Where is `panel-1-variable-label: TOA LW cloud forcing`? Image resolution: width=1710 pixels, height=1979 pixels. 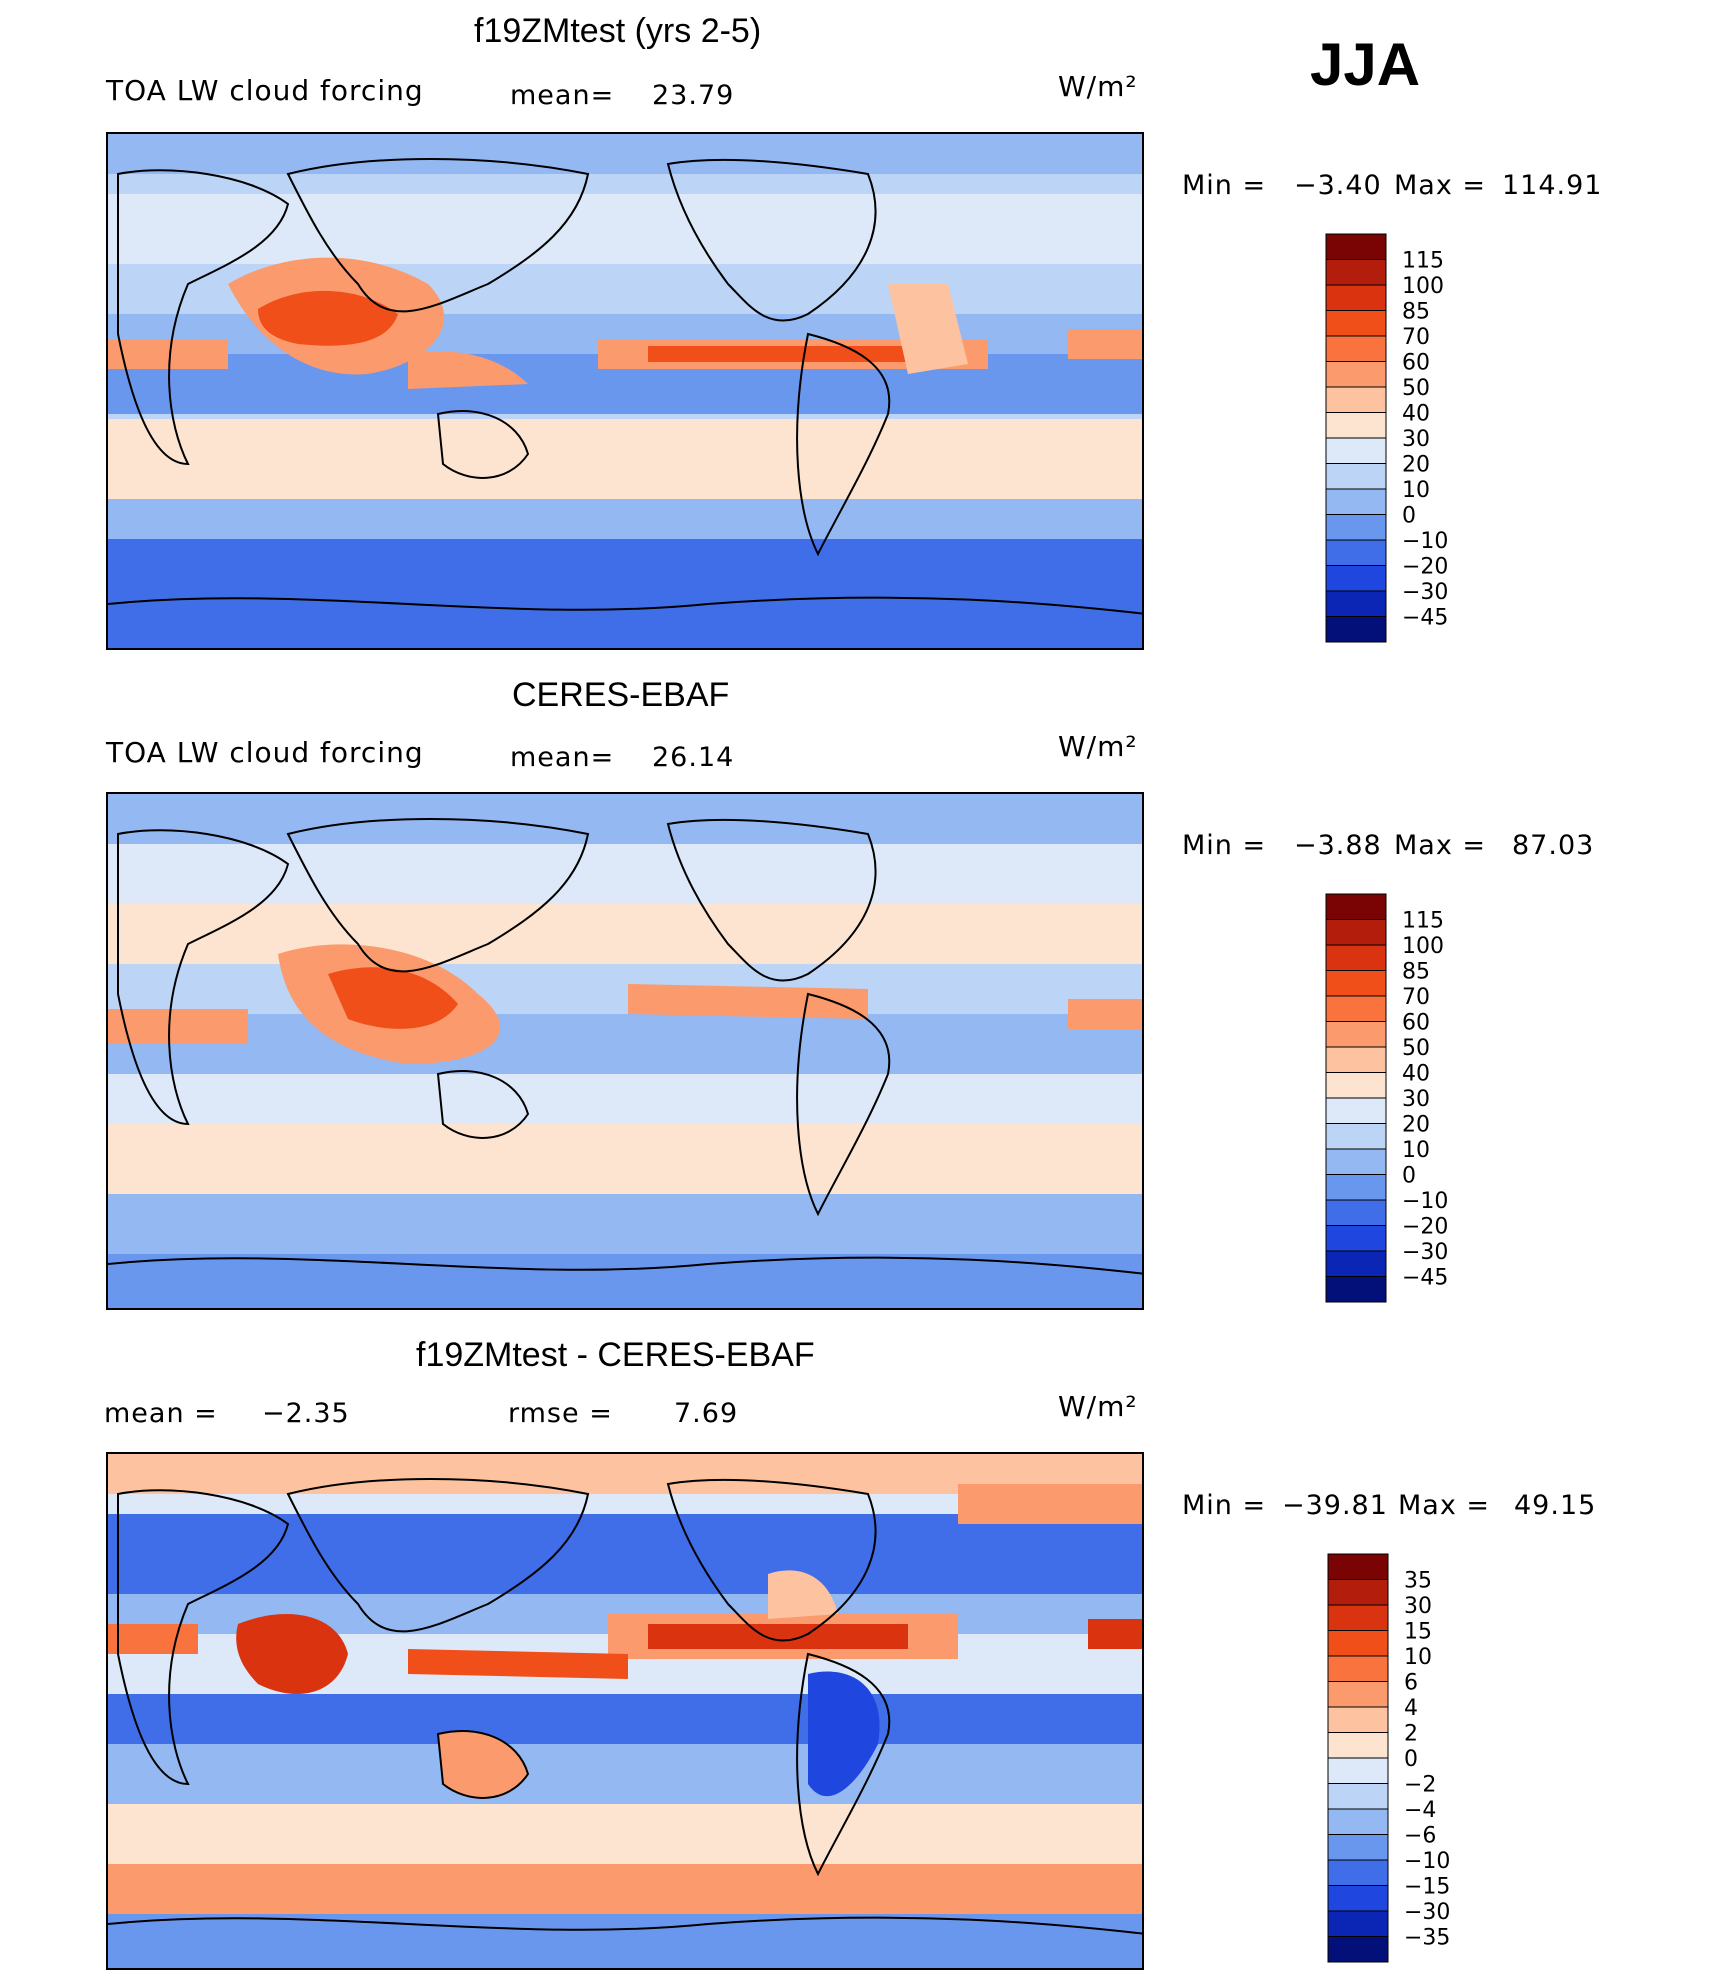
panel-1-variable-label: TOA LW cloud forcing is located at coordinates (265, 90).